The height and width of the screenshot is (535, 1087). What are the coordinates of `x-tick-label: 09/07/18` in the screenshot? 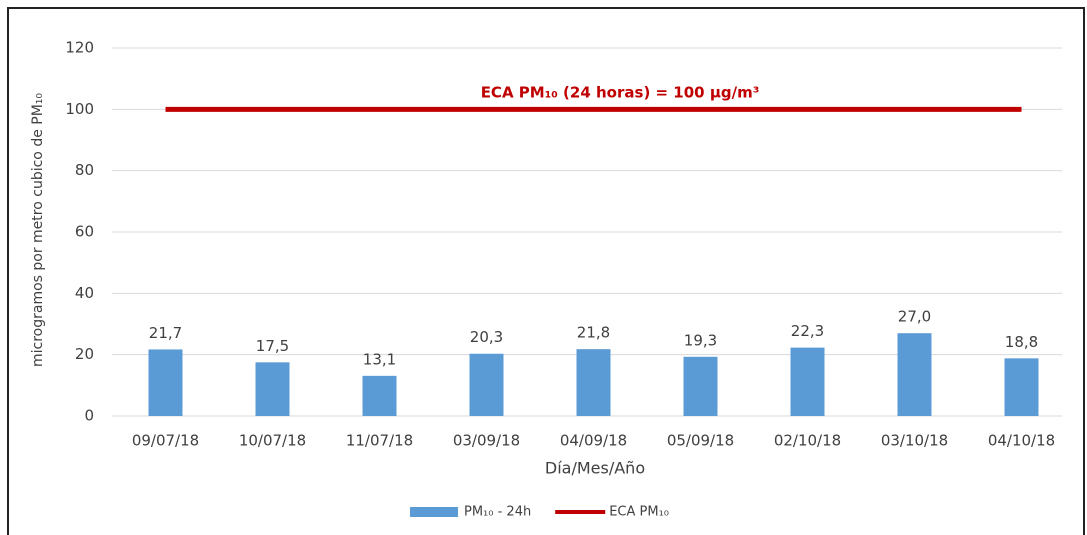 It's located at (165, 441).